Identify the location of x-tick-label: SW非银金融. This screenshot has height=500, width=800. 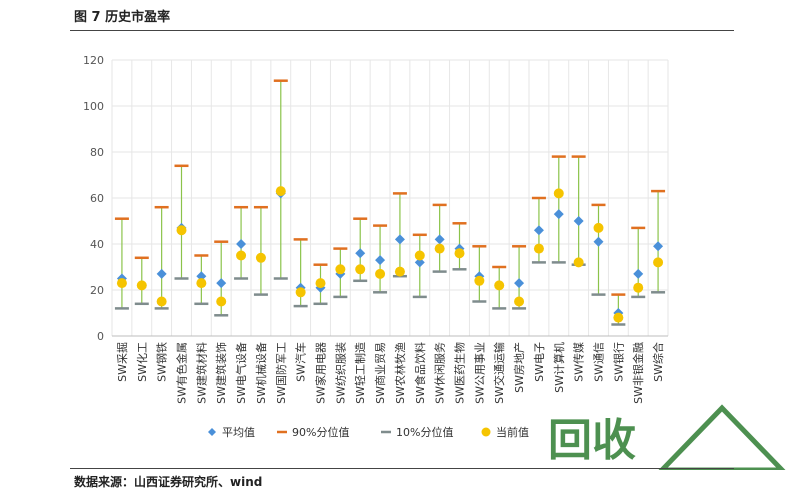
(638, 373).